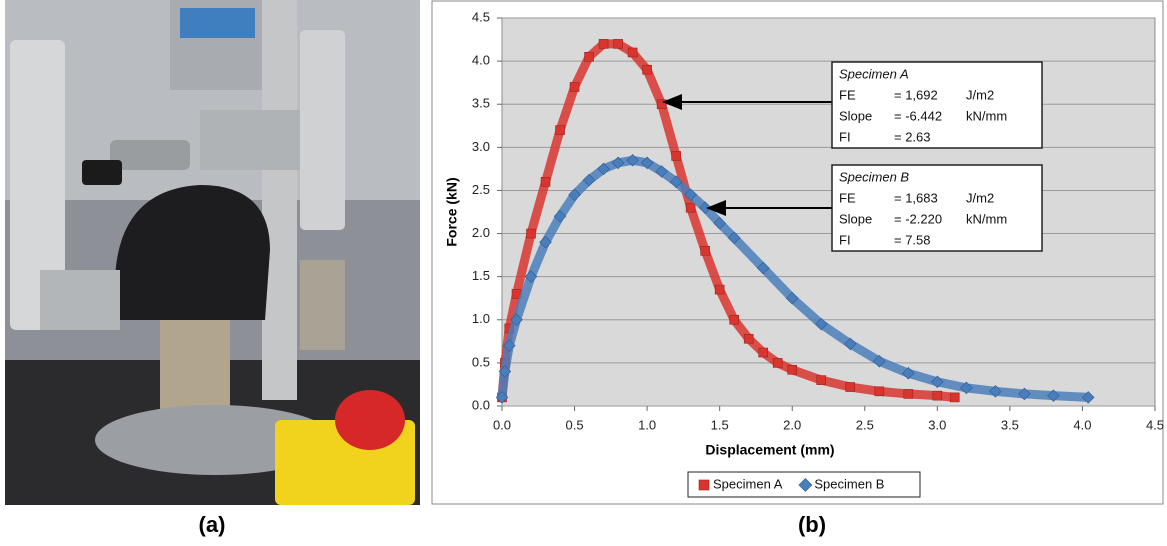  I want to click on x-tick-label: 3.5, so click(1010, 424).